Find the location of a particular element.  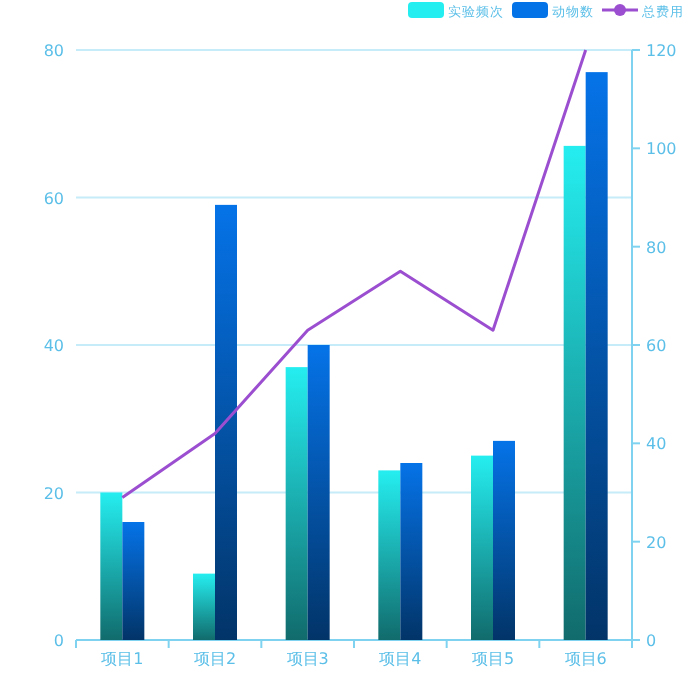

y2-tick-label: 100 is located at coordinates (661, 149).